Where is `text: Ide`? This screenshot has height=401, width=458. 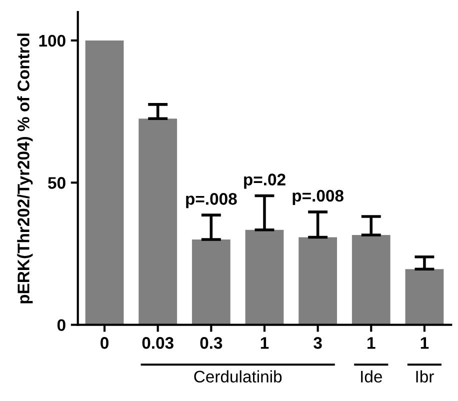 text: Ide is located at coordinates (371, 376).